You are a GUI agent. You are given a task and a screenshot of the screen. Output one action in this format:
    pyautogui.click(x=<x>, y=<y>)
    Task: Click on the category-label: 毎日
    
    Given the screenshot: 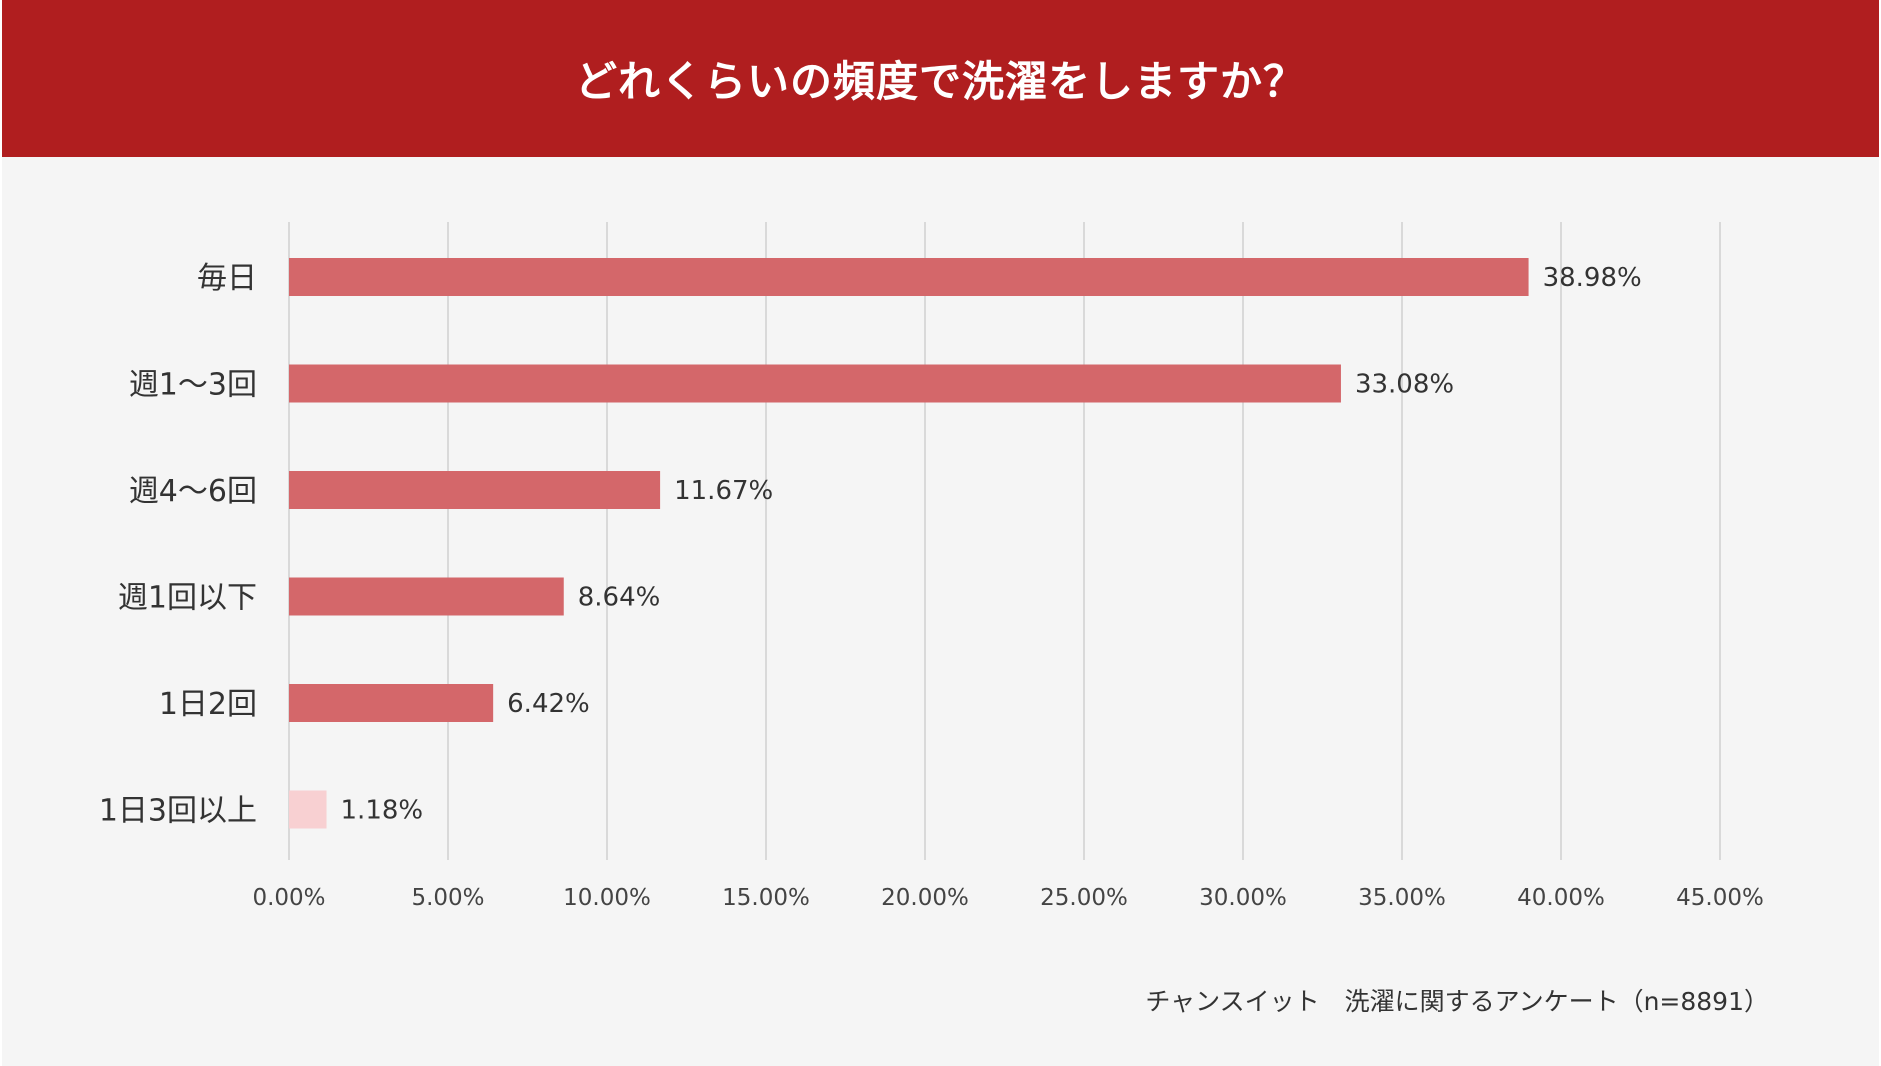 What is the action you would take?
    pyautogui.click(x=227, y=278)
    